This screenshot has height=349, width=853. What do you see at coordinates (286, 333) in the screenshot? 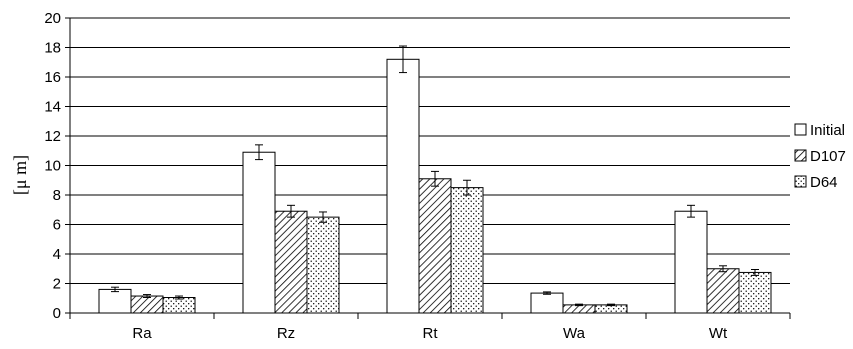
I see `x-category-label: Rz` at bounding box center [286, 333].